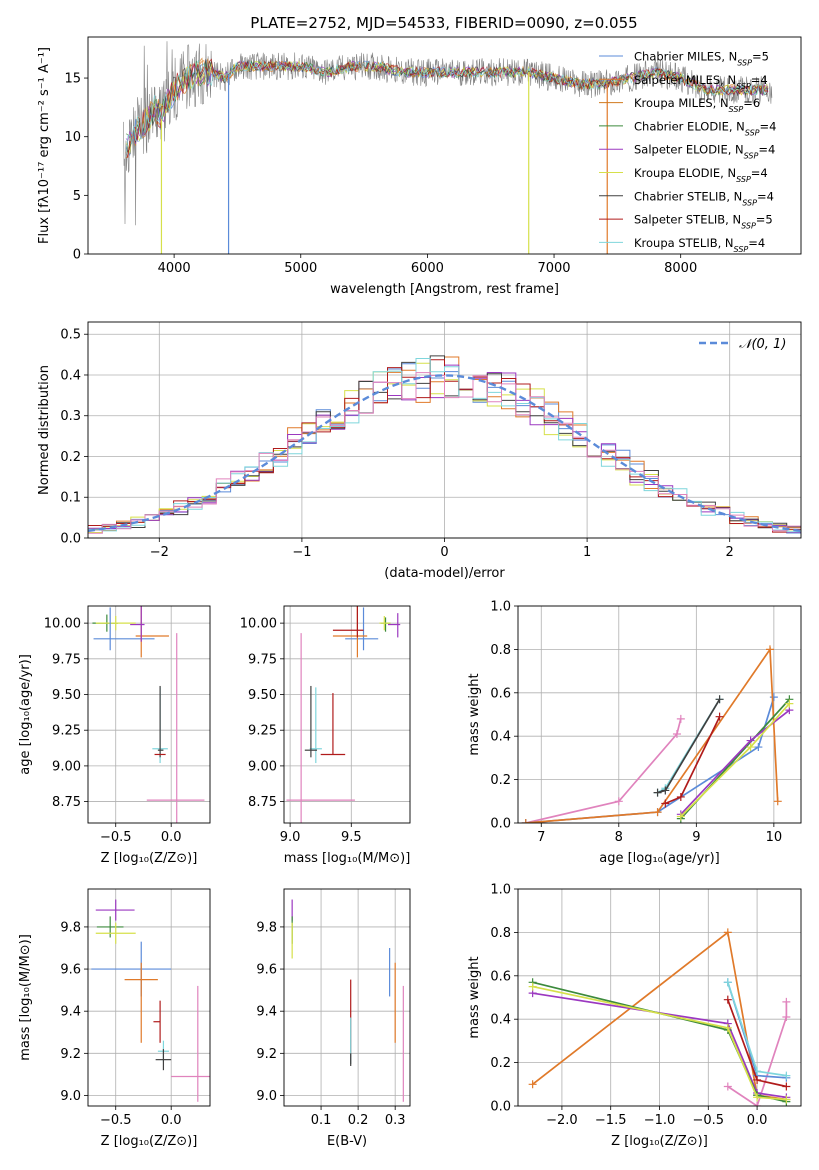  What do you see at coordinates (500, 1063) in the screenshot?
I see `y-tick-label: 0.2` at bounding box center [500, 1063].